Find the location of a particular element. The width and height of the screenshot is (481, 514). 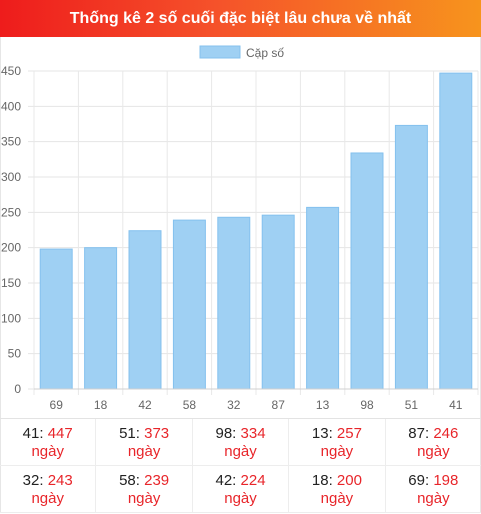

stat-number: 98 is located at coordinates (224, 433).